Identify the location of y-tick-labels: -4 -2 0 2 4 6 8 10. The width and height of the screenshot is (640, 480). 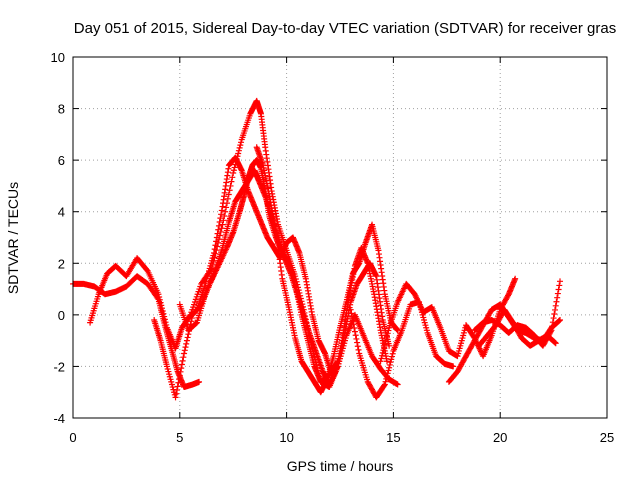
(58, 238).